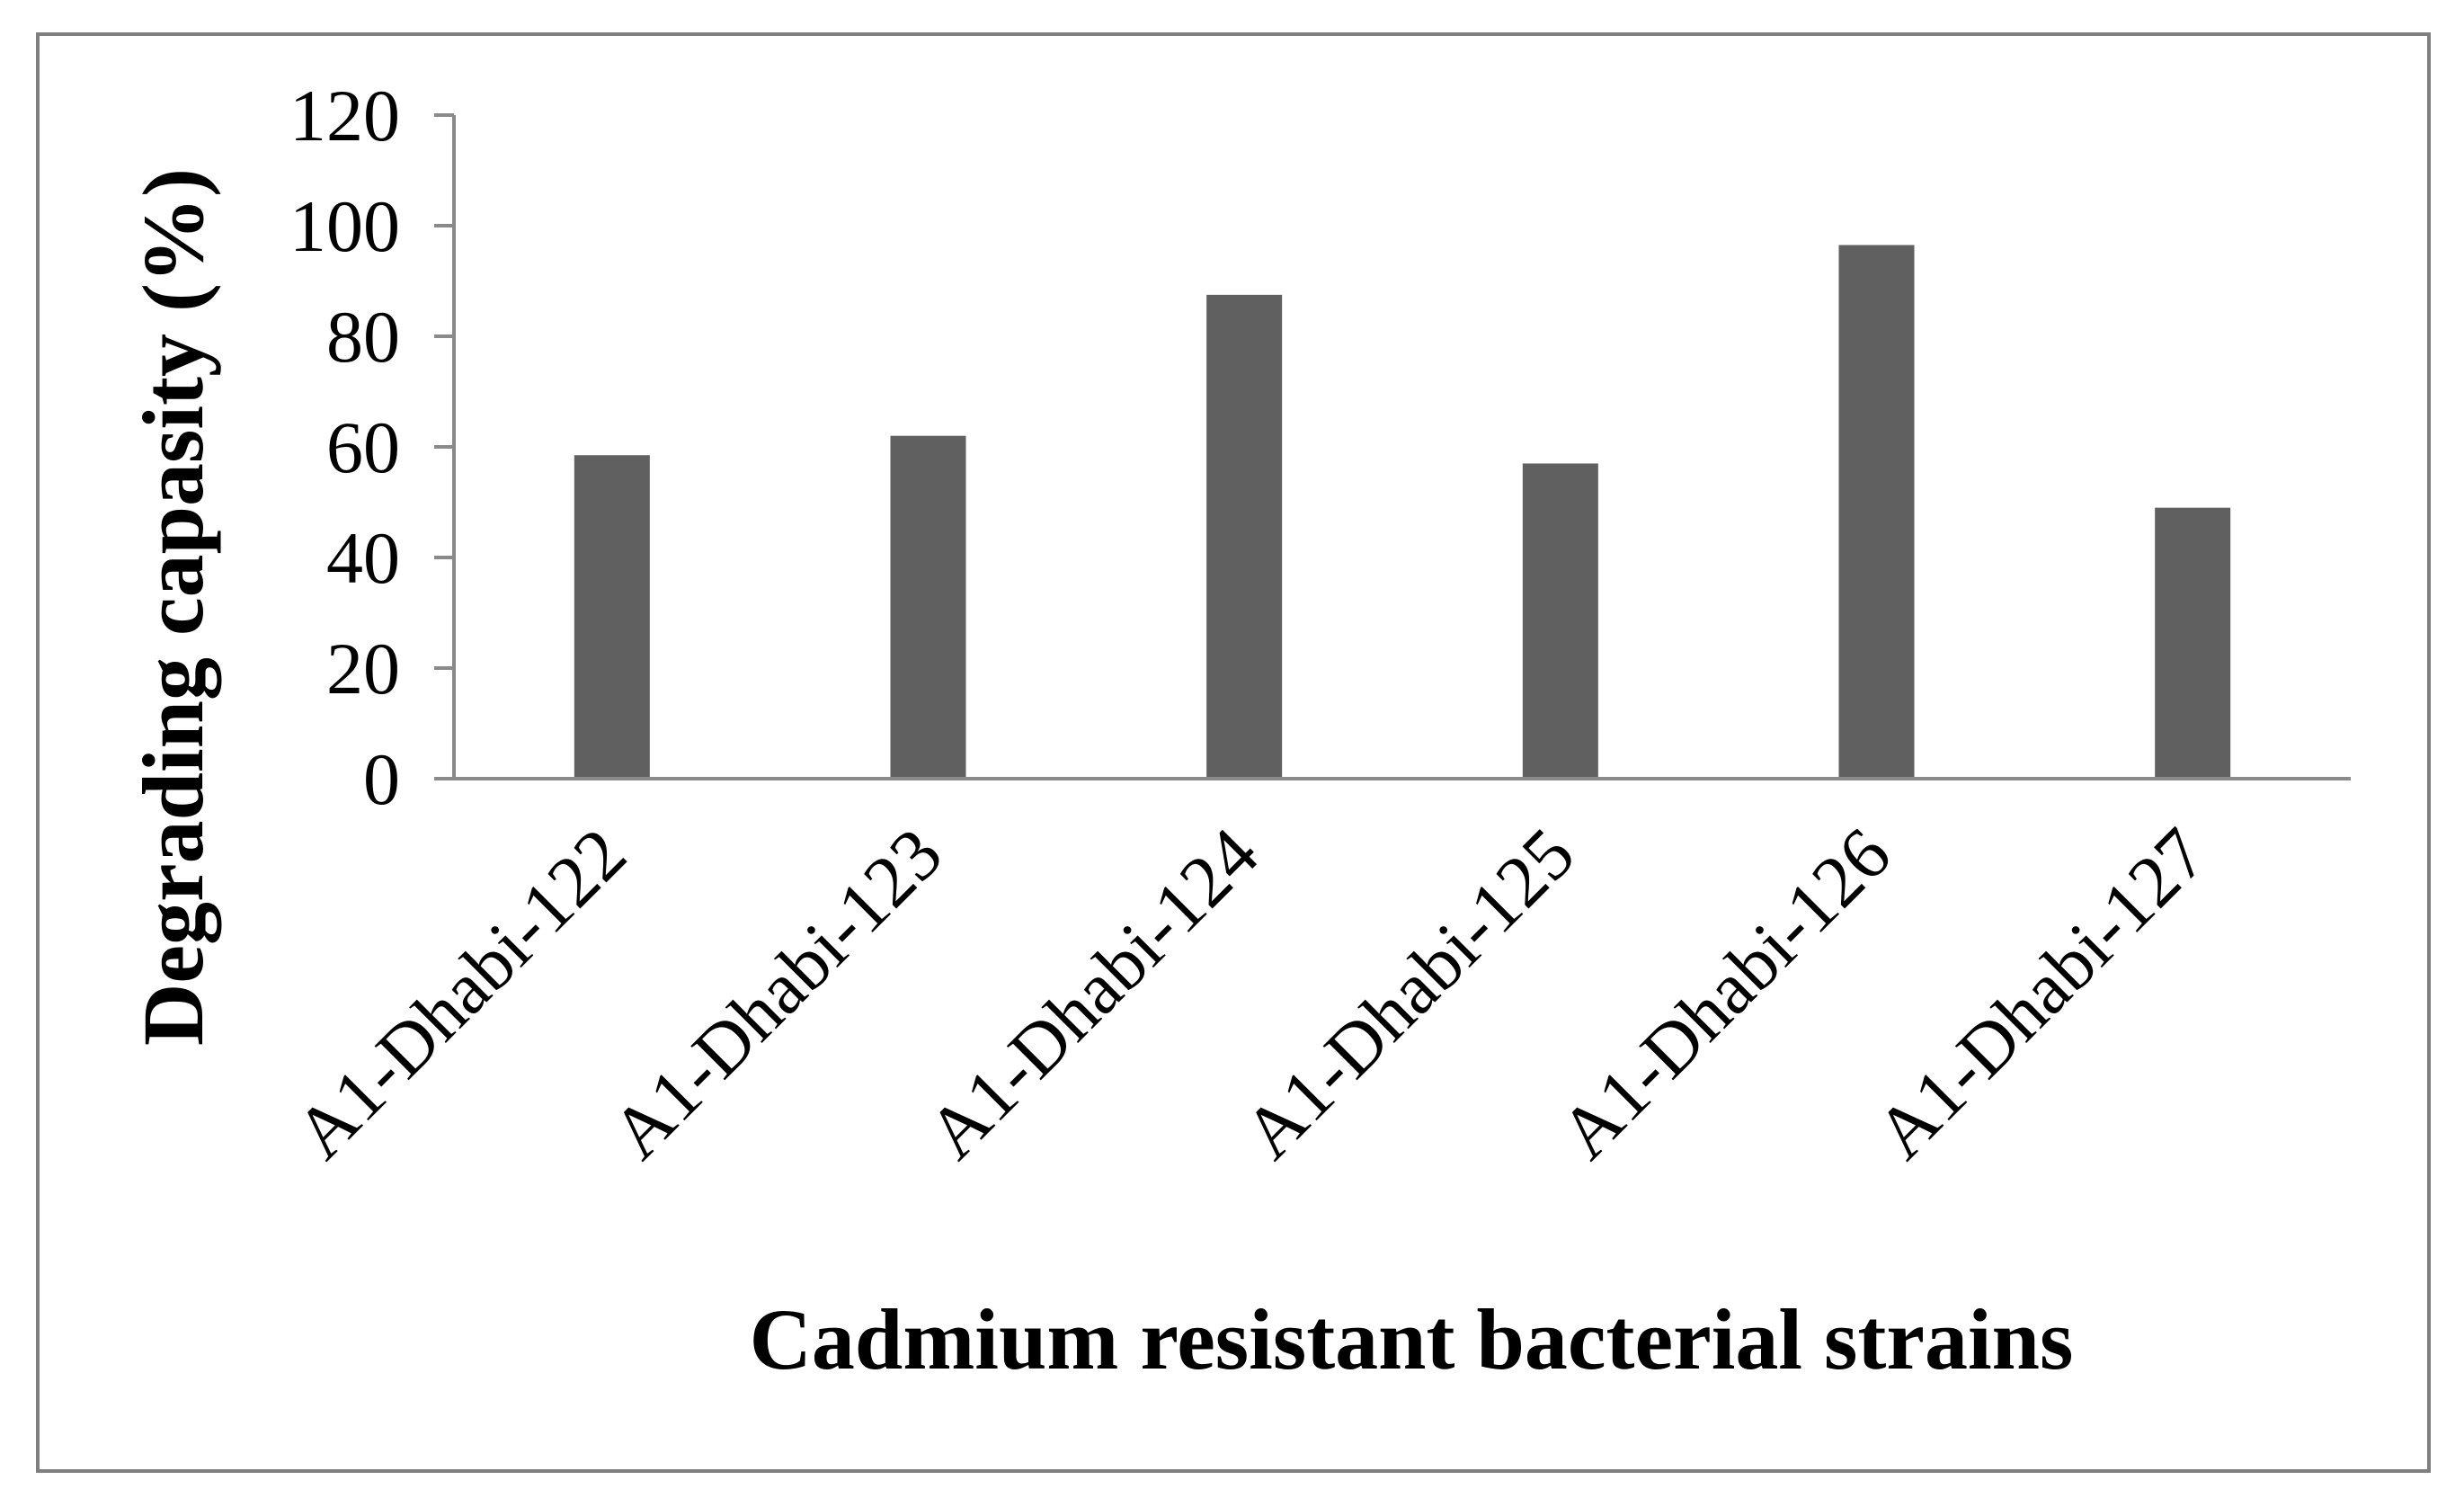 This screenshot has height=1507, width=2464. I want to click on y-tick-label: 40, so click(363, 558).